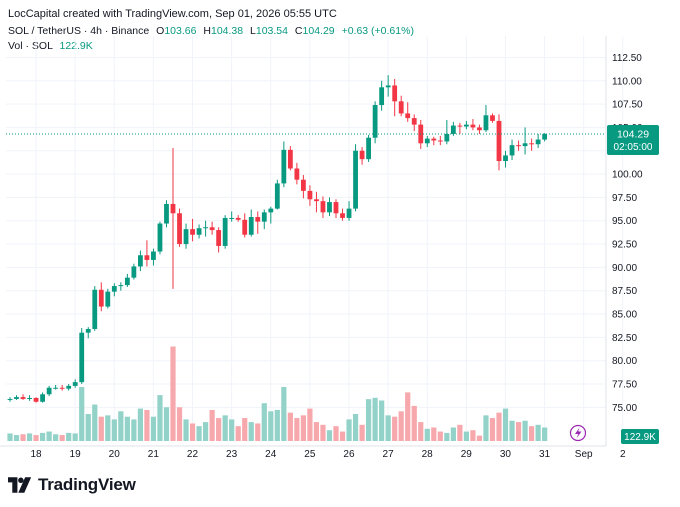 The image size is (680, 507). What do you see at coordinates (633, 140) in the screenshot?
I see `last-price-tag` at bounding box center [633, 140].